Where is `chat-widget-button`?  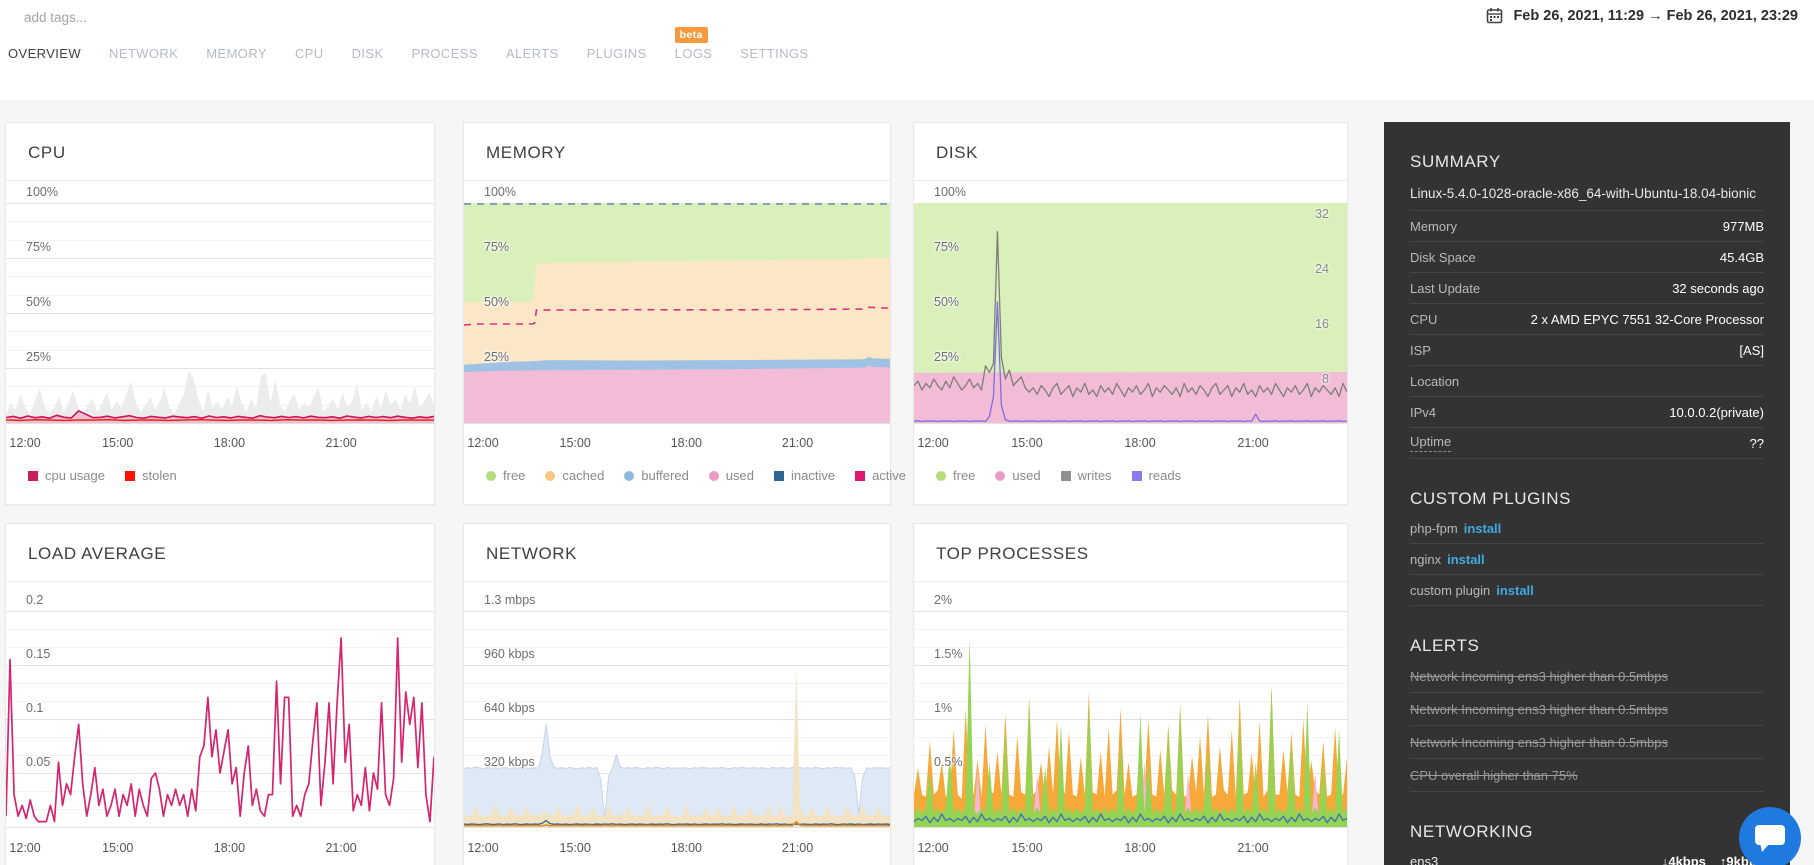 chat-widget-button is located at coordinates (1770, 836).